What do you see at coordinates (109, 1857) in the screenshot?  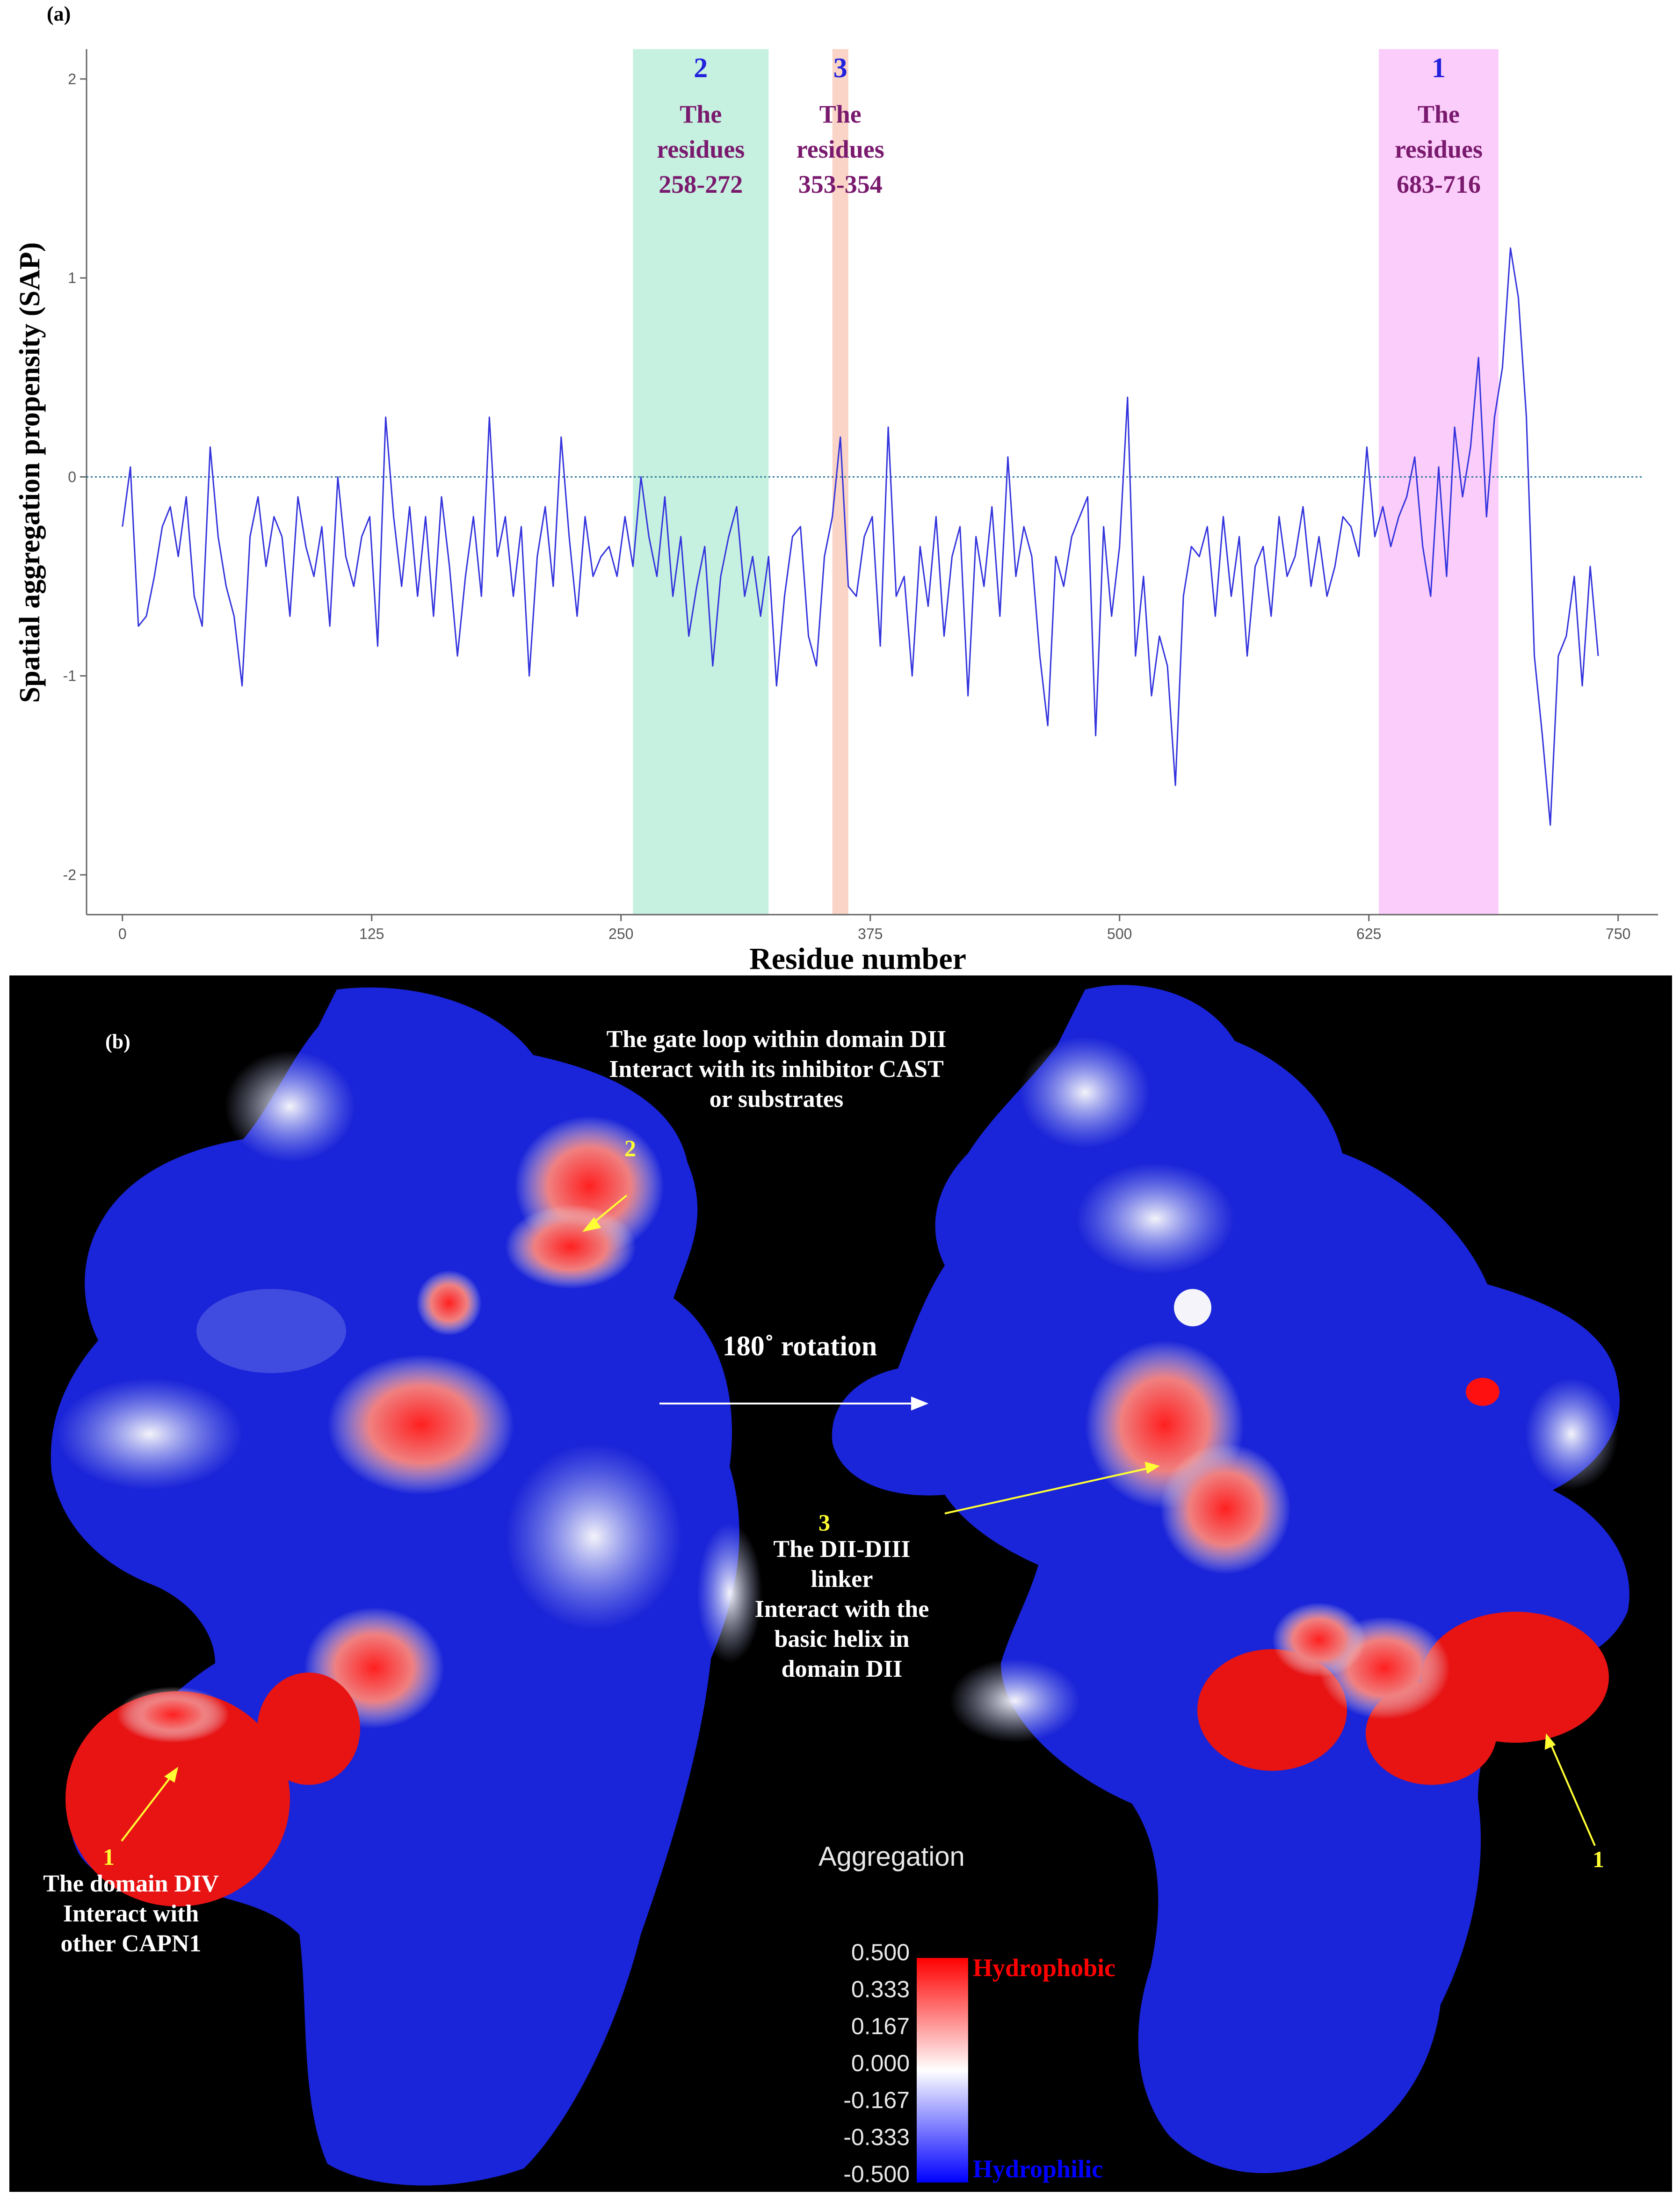 I see `domain-div-number: 1` at bounding box center [109, 1857].